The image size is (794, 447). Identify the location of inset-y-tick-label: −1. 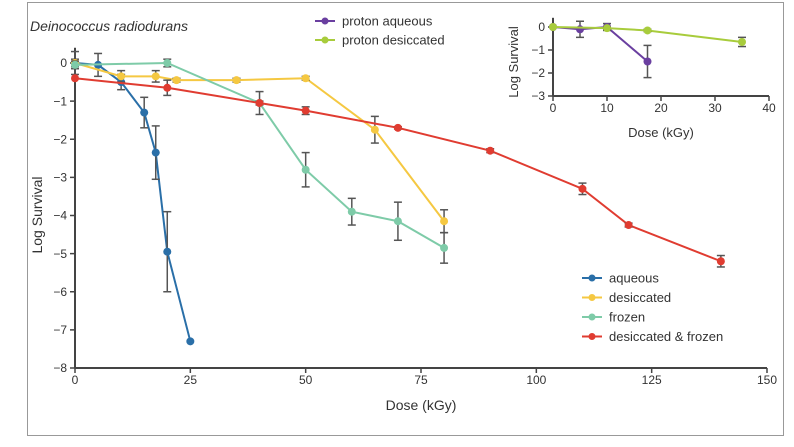
(538, 50).